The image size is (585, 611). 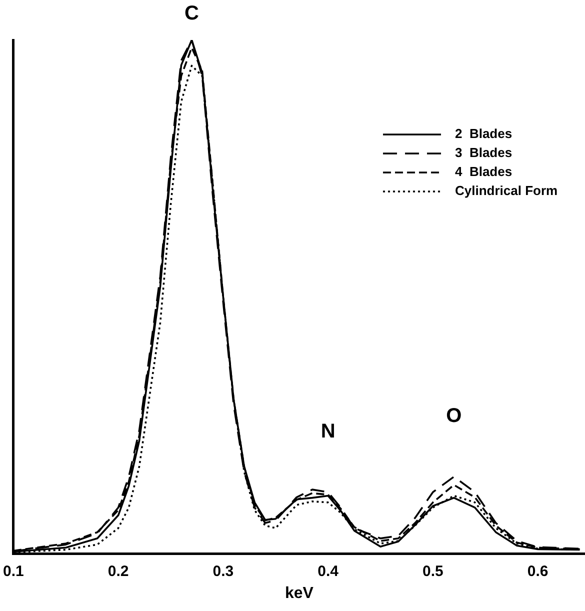 I want to click on x-axis-title: keV, so click(x=299, y=593).